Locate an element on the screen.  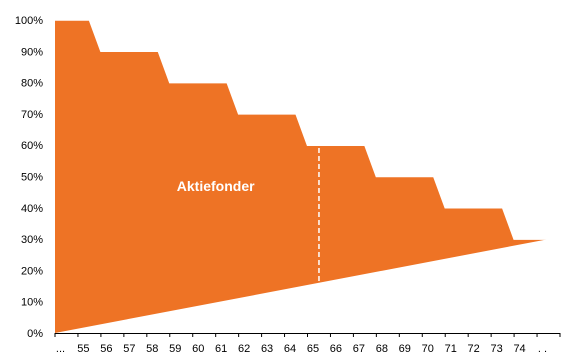
x-tick-label: 60 is located at coordinates (198, 348).